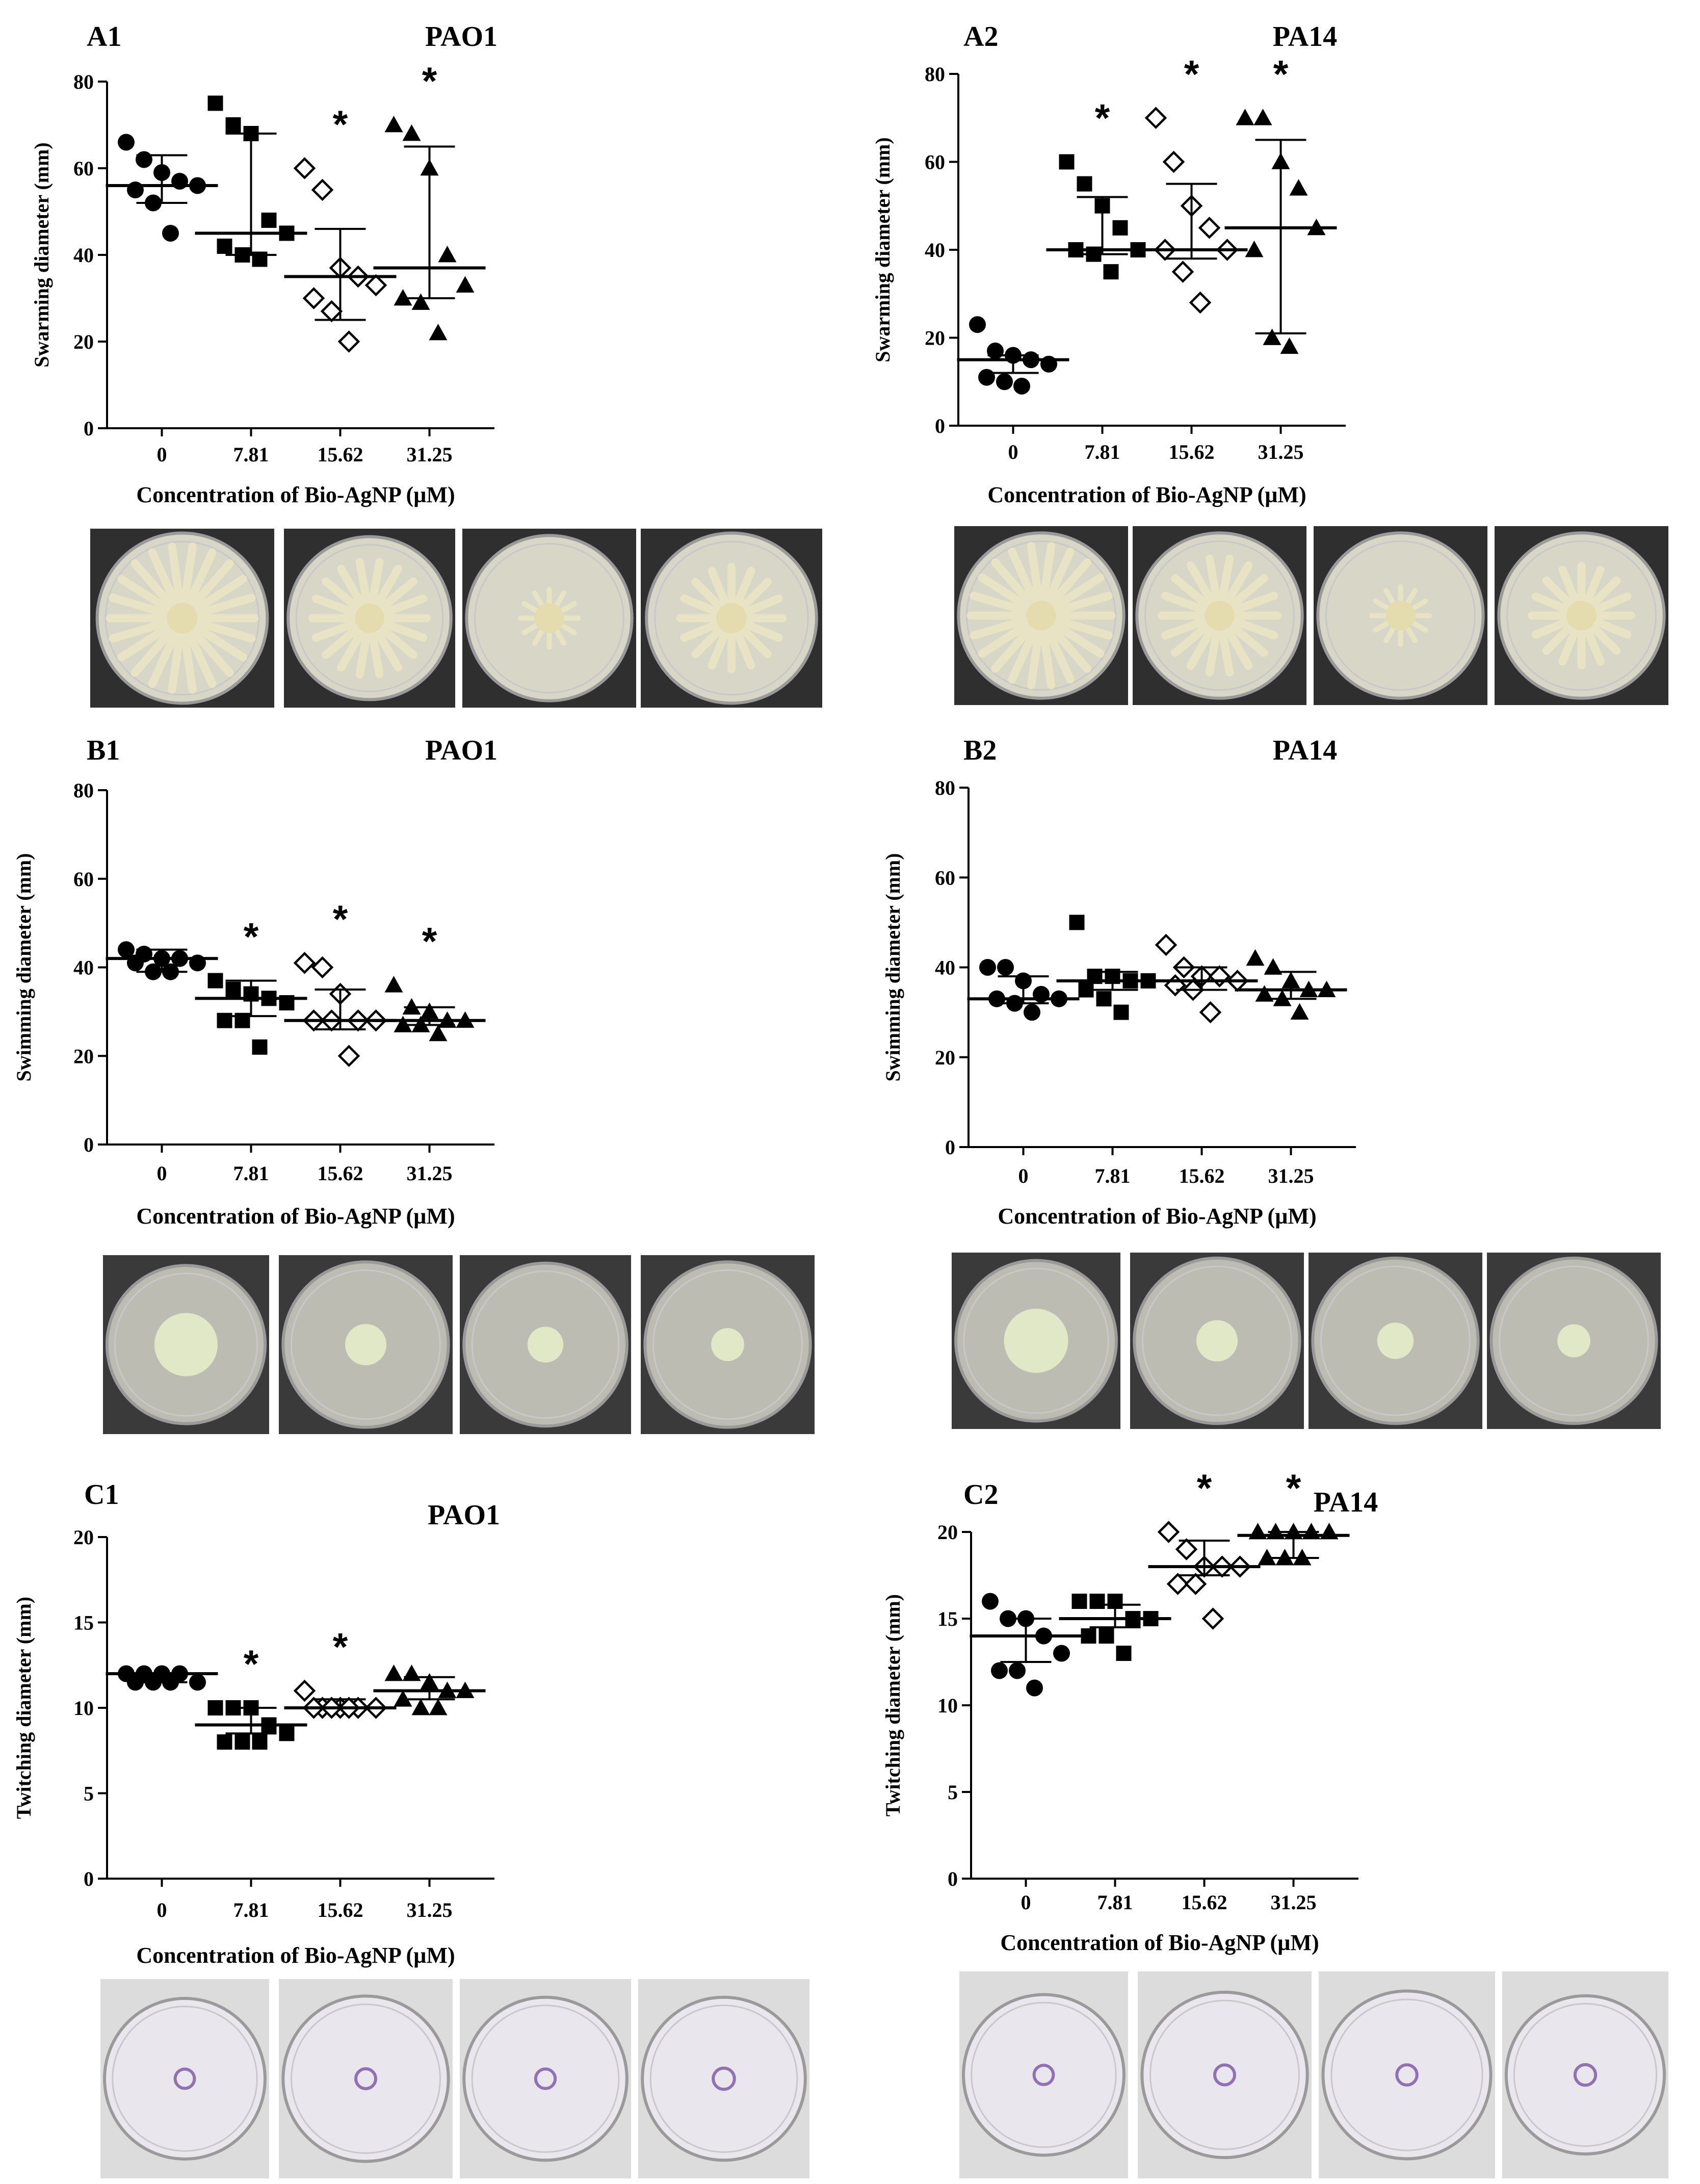  I want to click on x-axis-label: Concentration of Bio-AgNP (µM), so click(1146, 494).